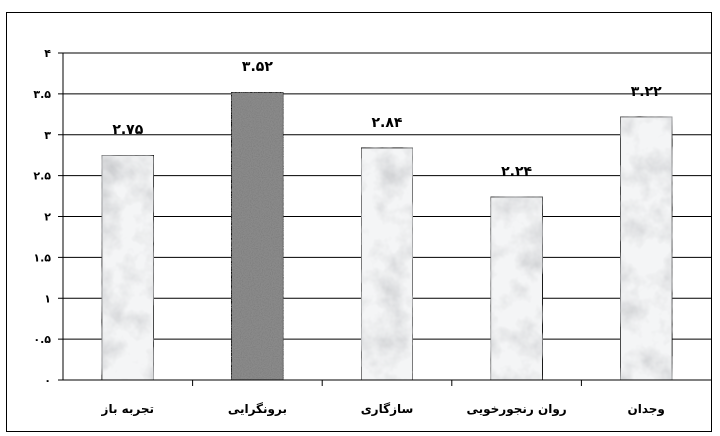 The height and width of the screenshot is (436, 720). What do you see at coordinates (127, 130) in the screenshot?
I see `data-label: ۲.۷۵` at bounding box center [127, 130].